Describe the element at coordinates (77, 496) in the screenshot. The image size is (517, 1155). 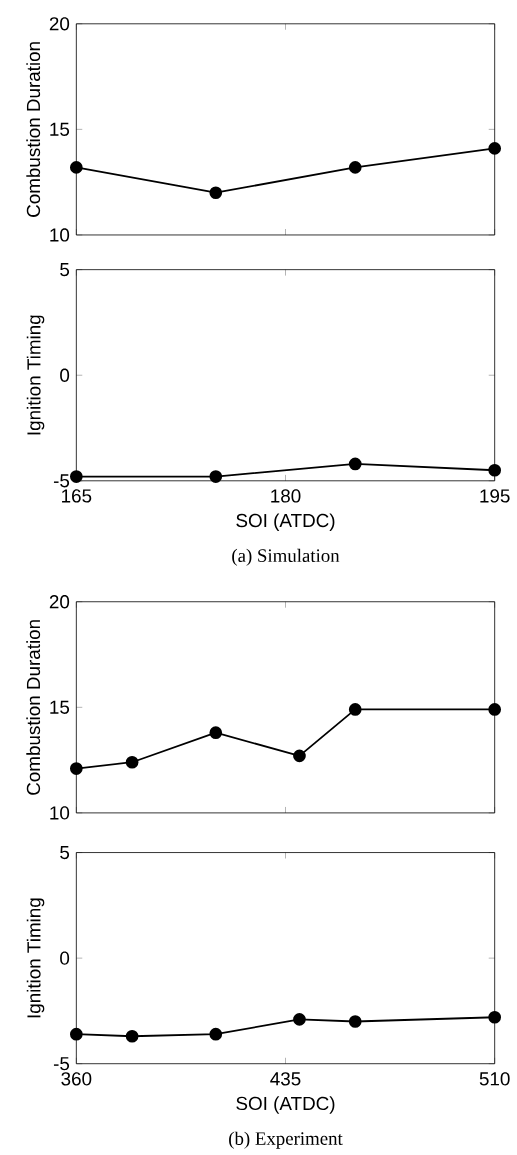
I see `x-tick-label: 165` at that location.